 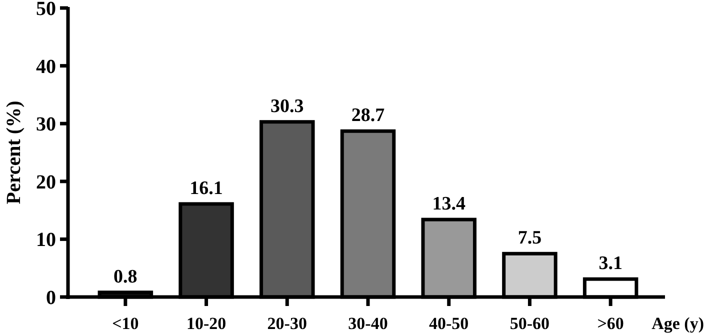 What do you see at coordinates (287, 323) in the screenshot?
I see `x-tick-label: 20-30` at bounding box center [287, 323].